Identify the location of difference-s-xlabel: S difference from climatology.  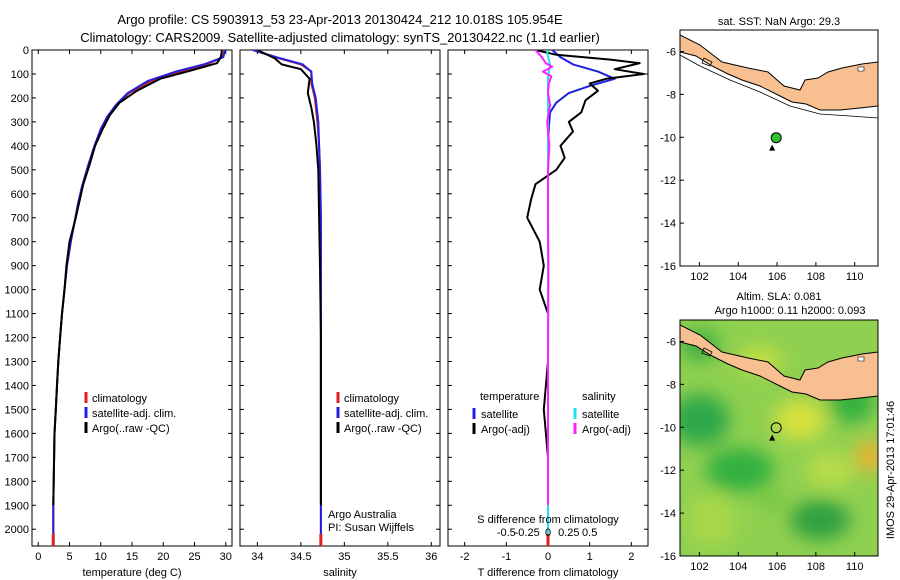
(548, 520).